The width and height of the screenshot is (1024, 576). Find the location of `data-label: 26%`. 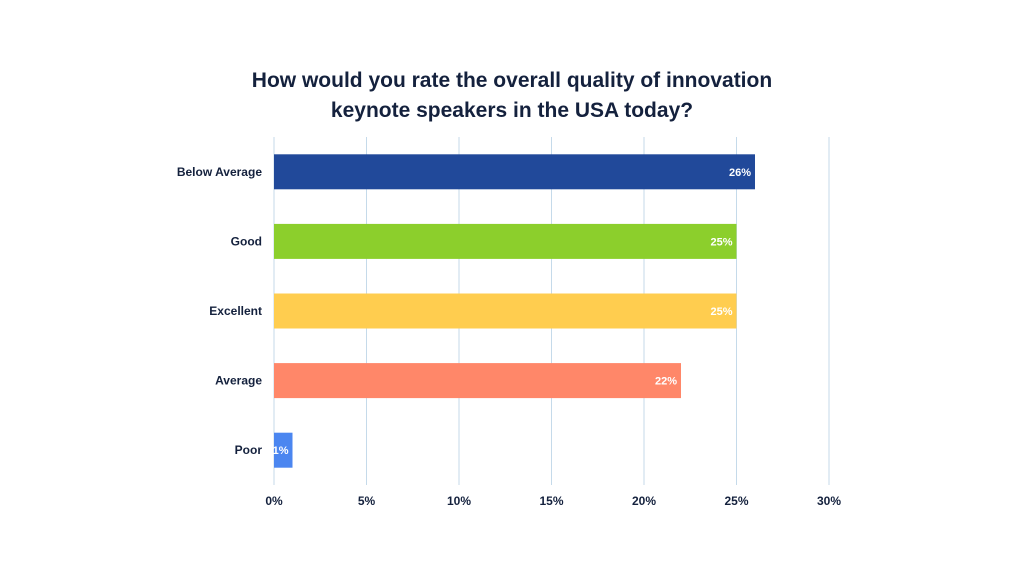

data-label: 26% is located at coordinates (740, 173).